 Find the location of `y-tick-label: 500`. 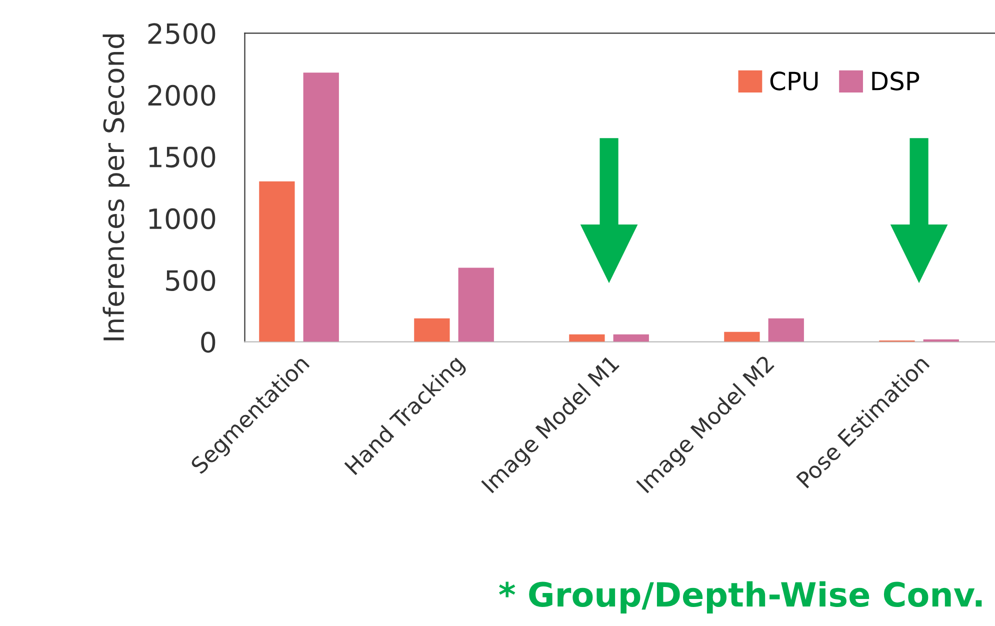

y-tick-label: 500 is located at coordinates (191, 281).